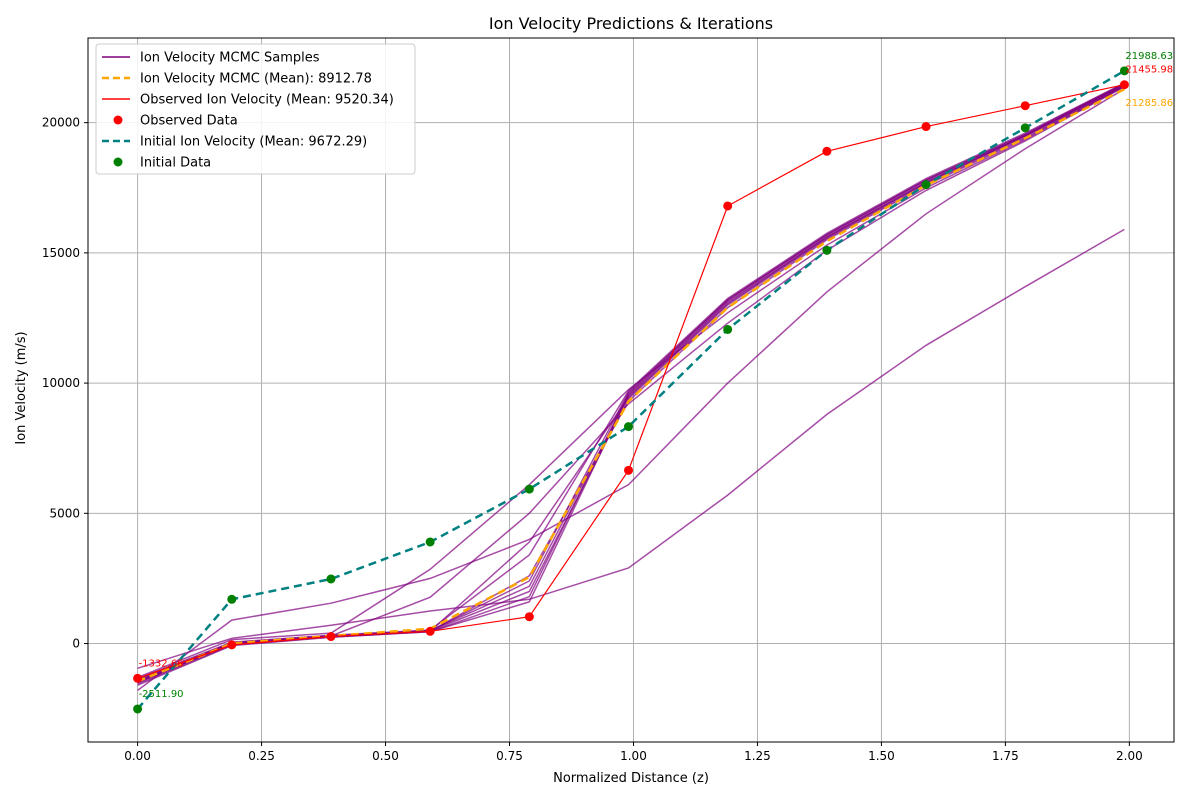 The height and width of the screenshot is (800, 1200). I want to click on x-tick-label: 0.00, so click(137, 756).